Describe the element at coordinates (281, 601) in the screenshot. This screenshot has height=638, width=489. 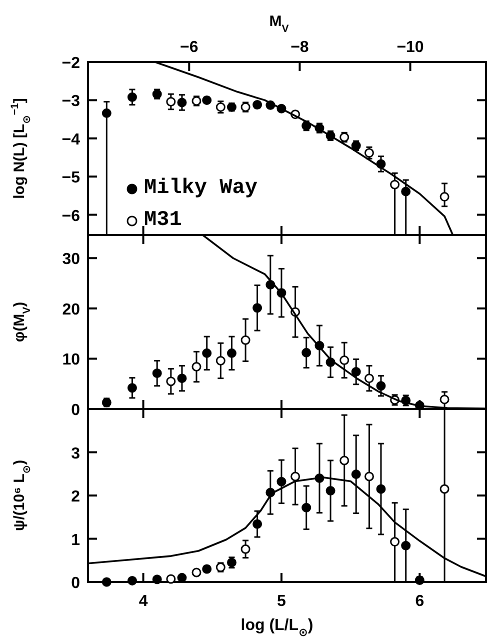
I see `x-tick-label: 5` at that location.